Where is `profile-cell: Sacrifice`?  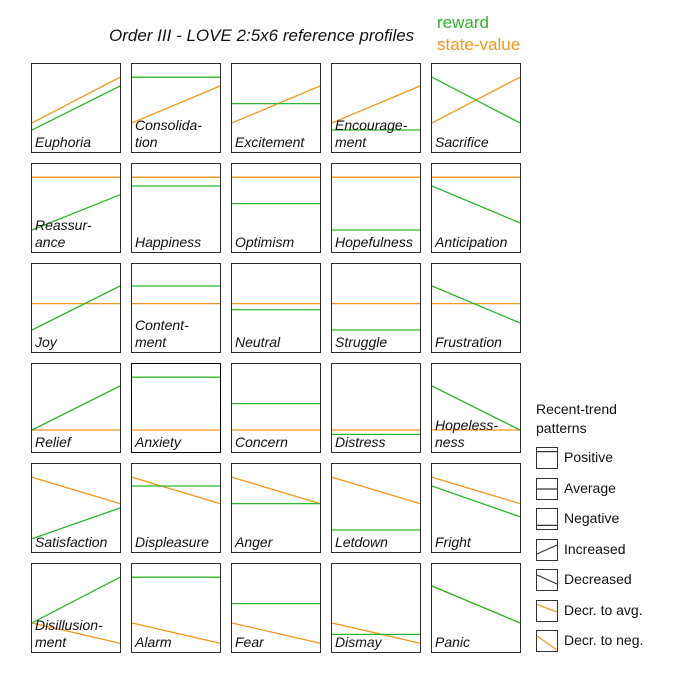 profile-cell: Sacrifice is located at coordinates (476, 108).